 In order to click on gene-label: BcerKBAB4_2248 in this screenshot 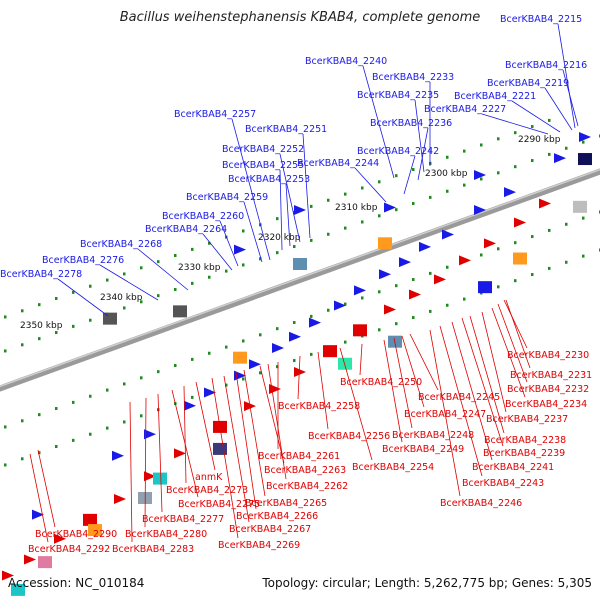, I will do `click(433, 435)`.